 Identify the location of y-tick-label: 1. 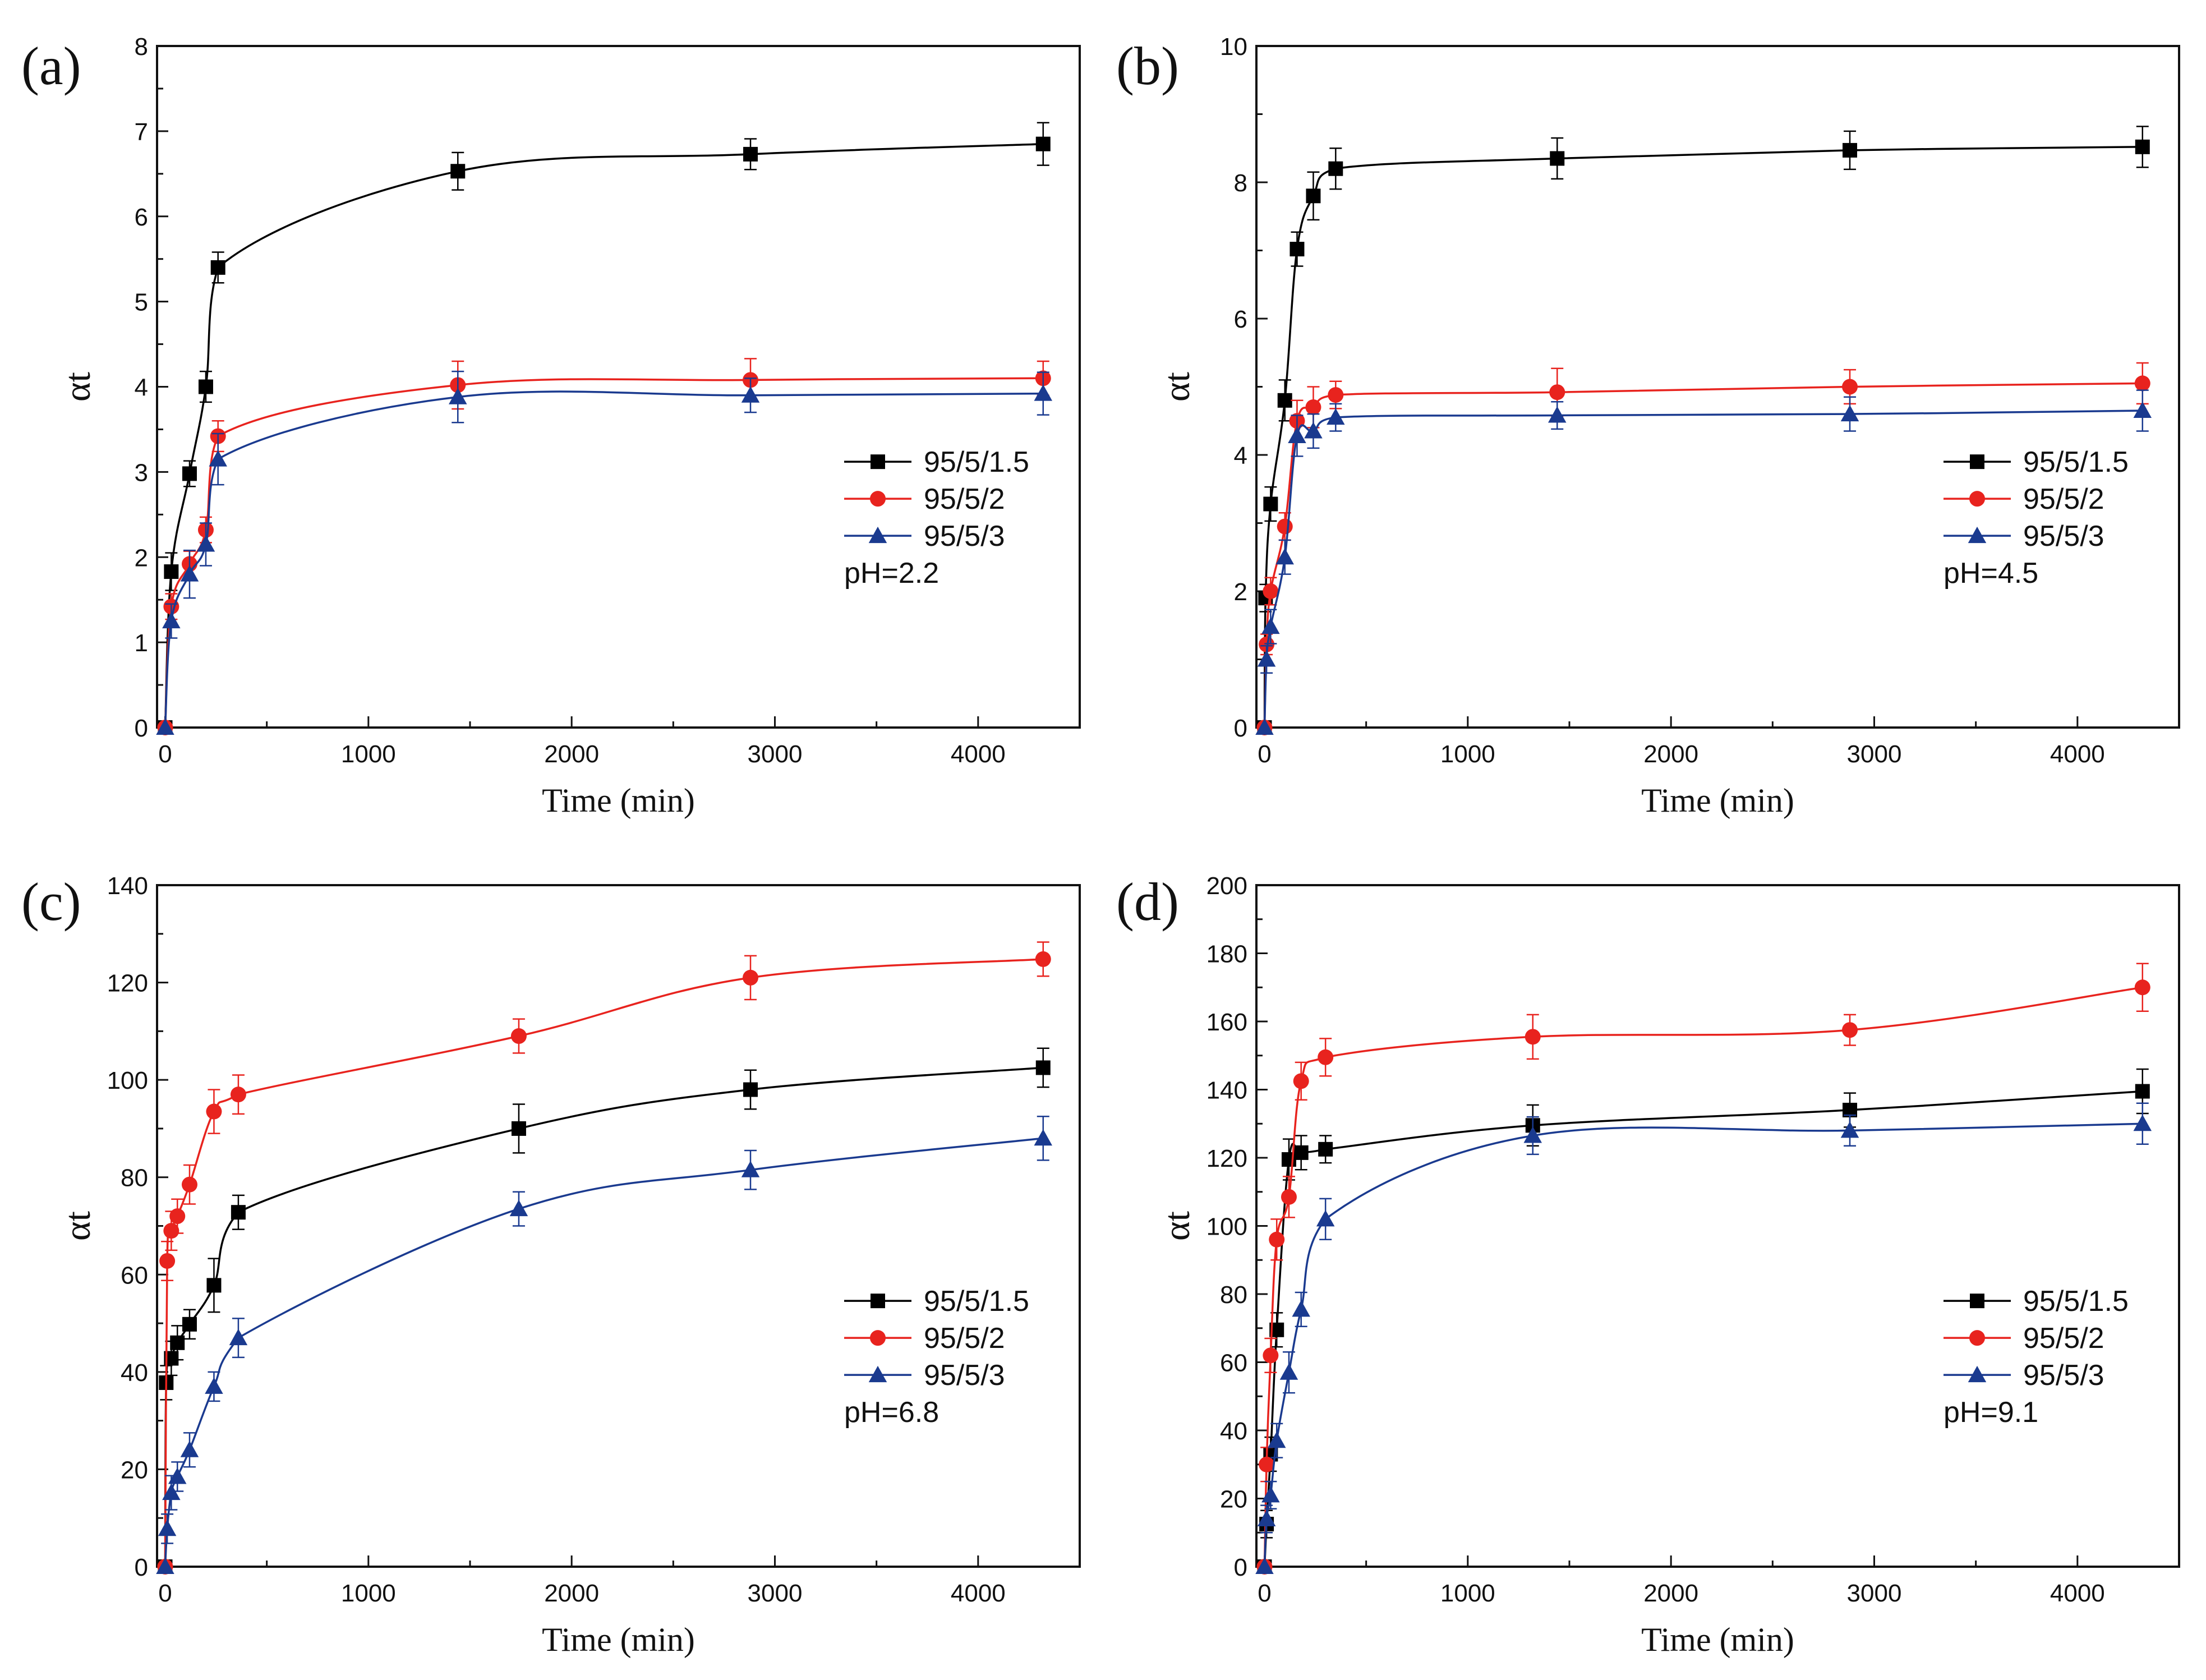
(141, 643).